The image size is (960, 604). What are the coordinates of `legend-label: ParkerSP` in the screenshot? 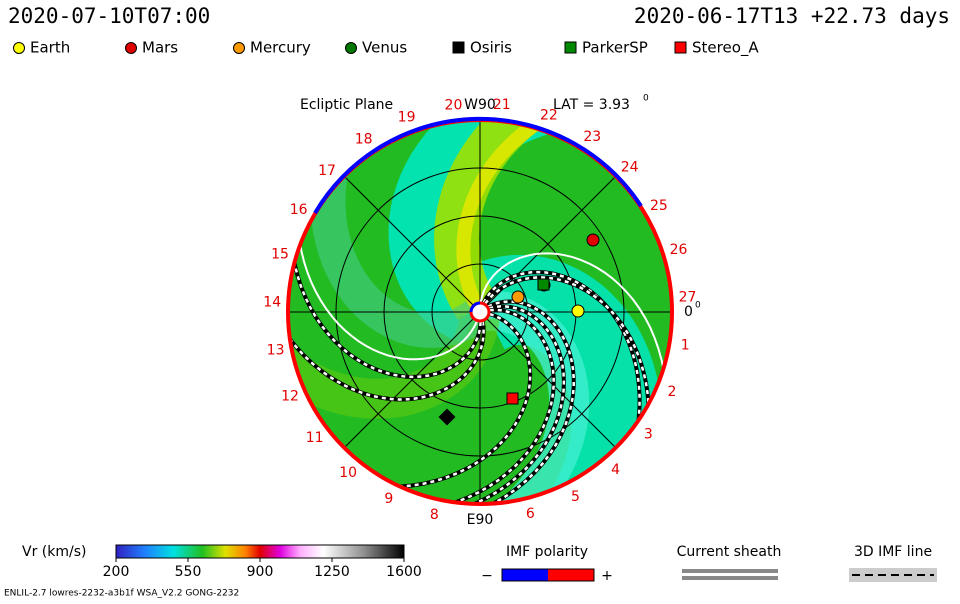 It's located at (615, 48).